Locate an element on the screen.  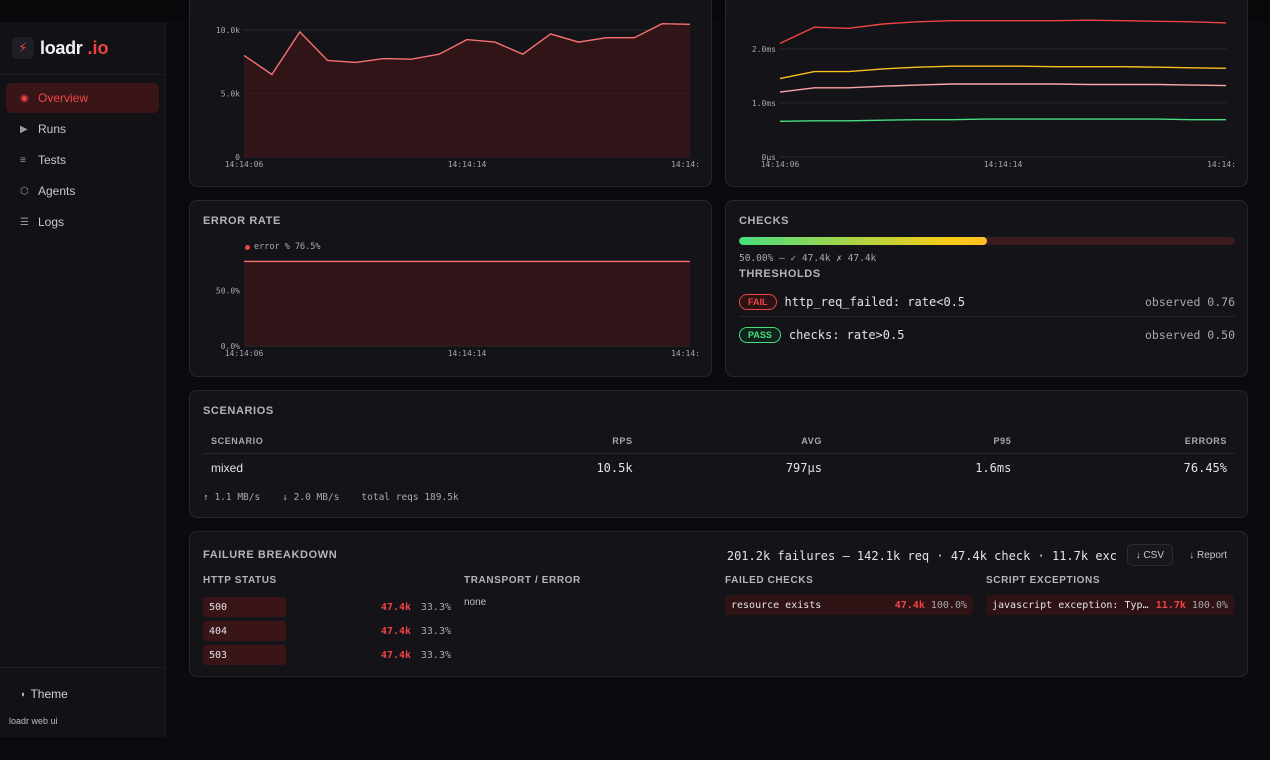
sidebar-item-runs: ▶ Runs is located at coordinates (82, 129).